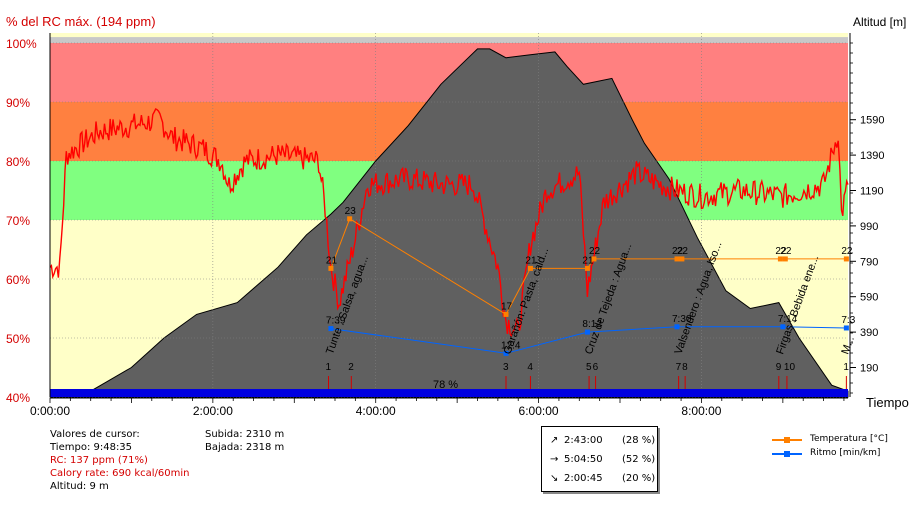  Describe the element at coordinates (449, 393) in the screenshot. I see `intensity-bar` at that location.